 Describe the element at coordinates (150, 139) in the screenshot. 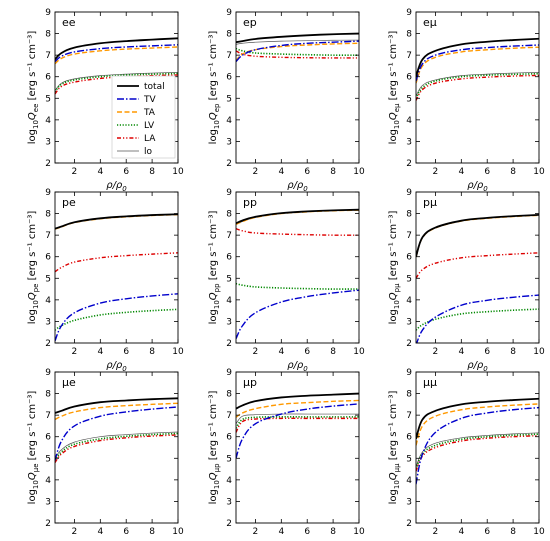

I see `legend-label-la: LA` at that location.